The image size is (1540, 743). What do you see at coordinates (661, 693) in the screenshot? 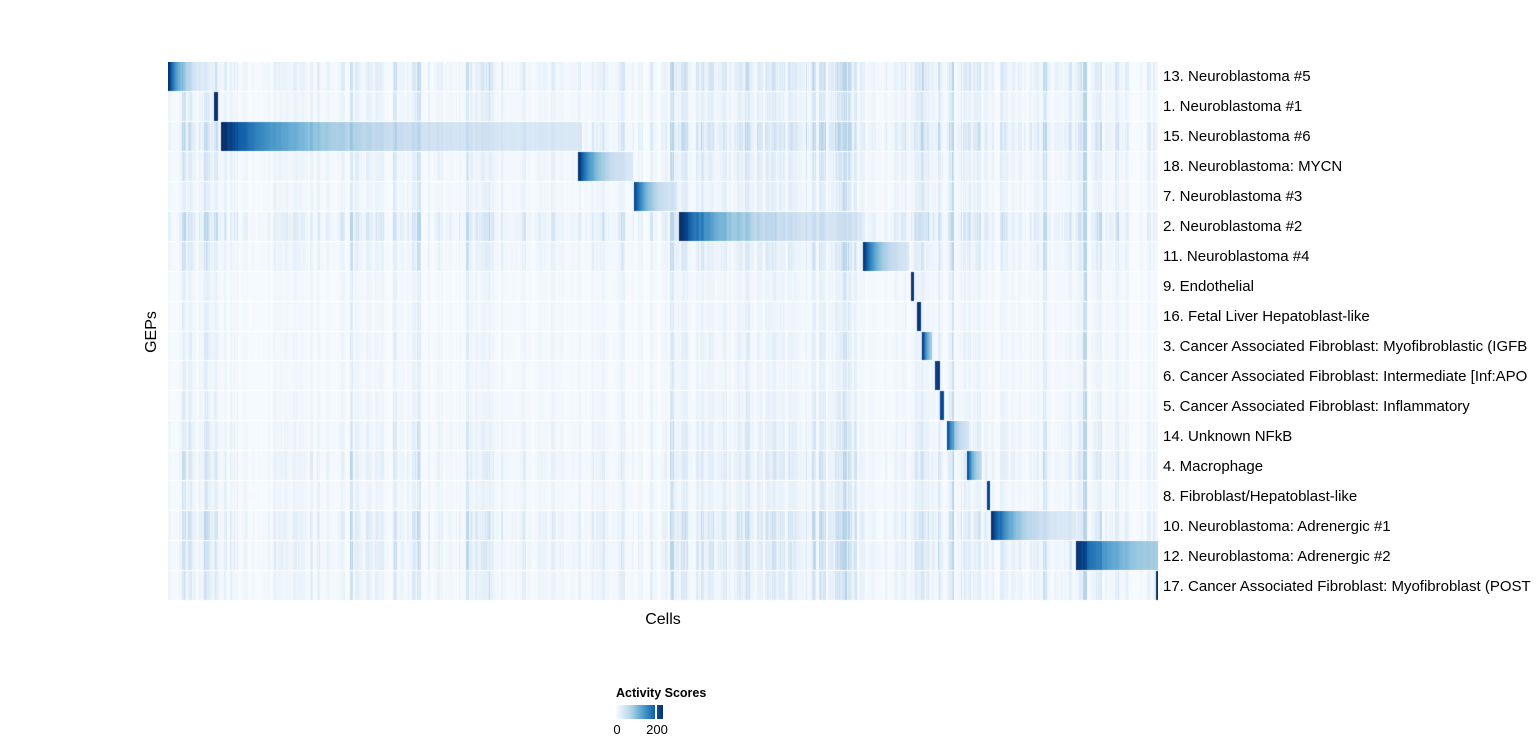
I see `colorbar-title: Activity Scores` at bounding box center [661, 693].